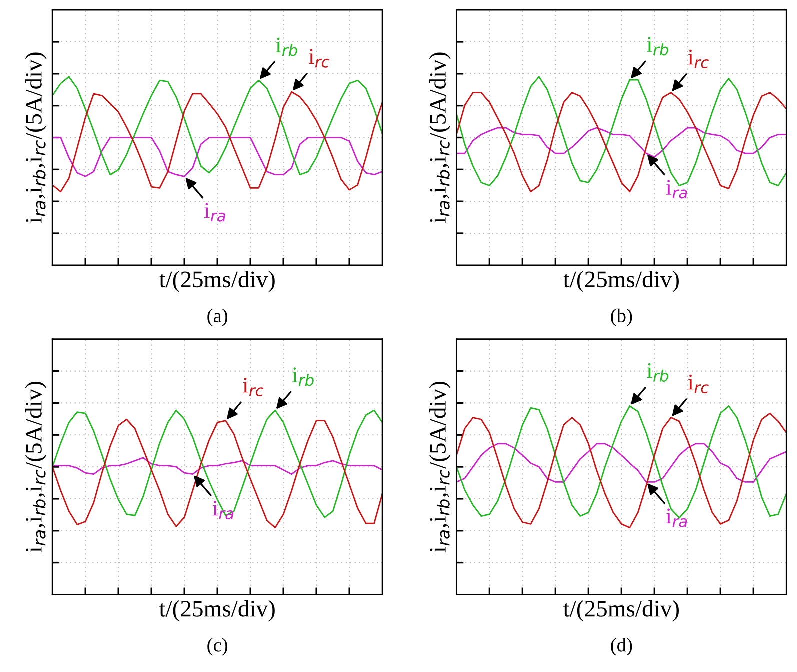 The height and width of the screenshot is (672, 797). I want to click on text: (d), so click(621, 647).